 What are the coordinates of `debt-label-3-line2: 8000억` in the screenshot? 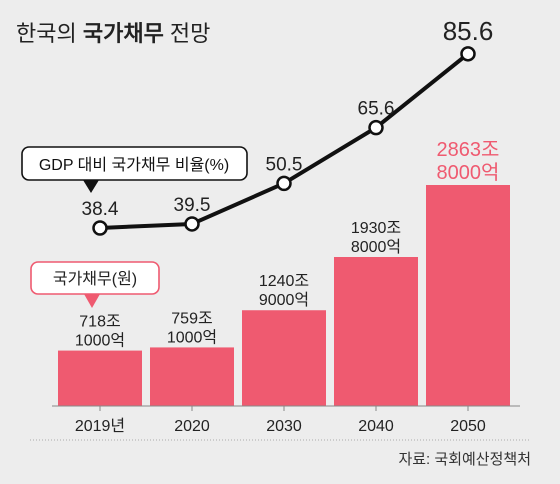 It's located at (376, 247).